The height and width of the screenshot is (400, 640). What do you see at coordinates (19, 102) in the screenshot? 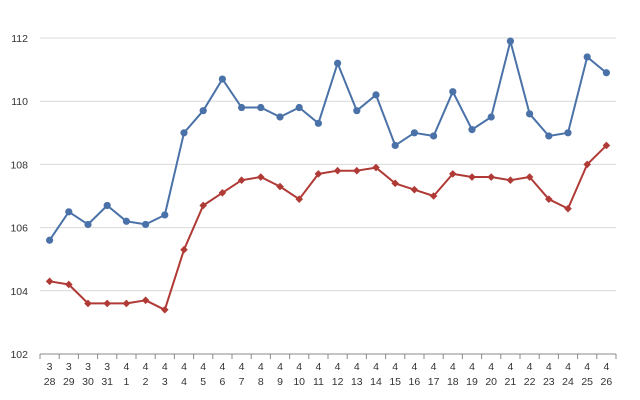
I see `y-tick-label: 110` at bounding box center [19, 102].